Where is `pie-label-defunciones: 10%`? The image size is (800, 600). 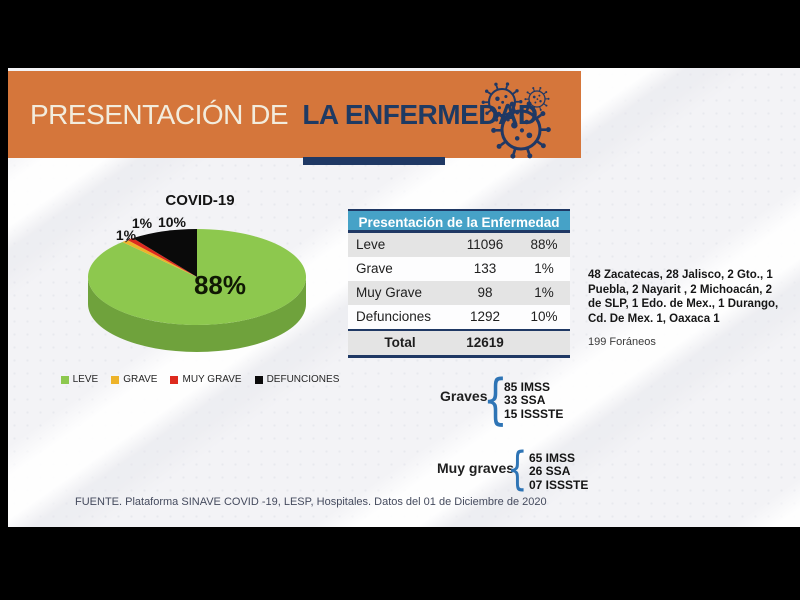
pie-label-defunciones: 10% is located at coordinates (172, 222).